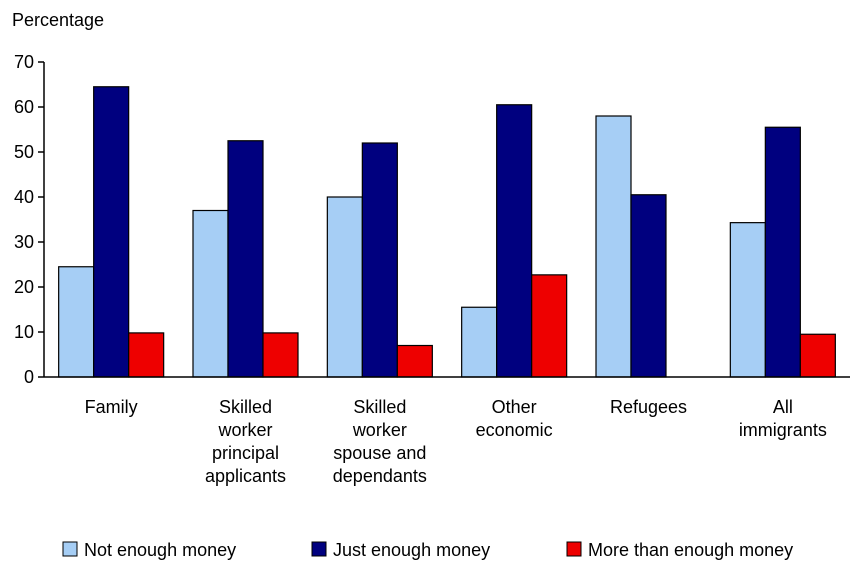 The width and height of the screenshot is (850, 561). I want to click on legend-label: More than enough money, so click(690, 550).